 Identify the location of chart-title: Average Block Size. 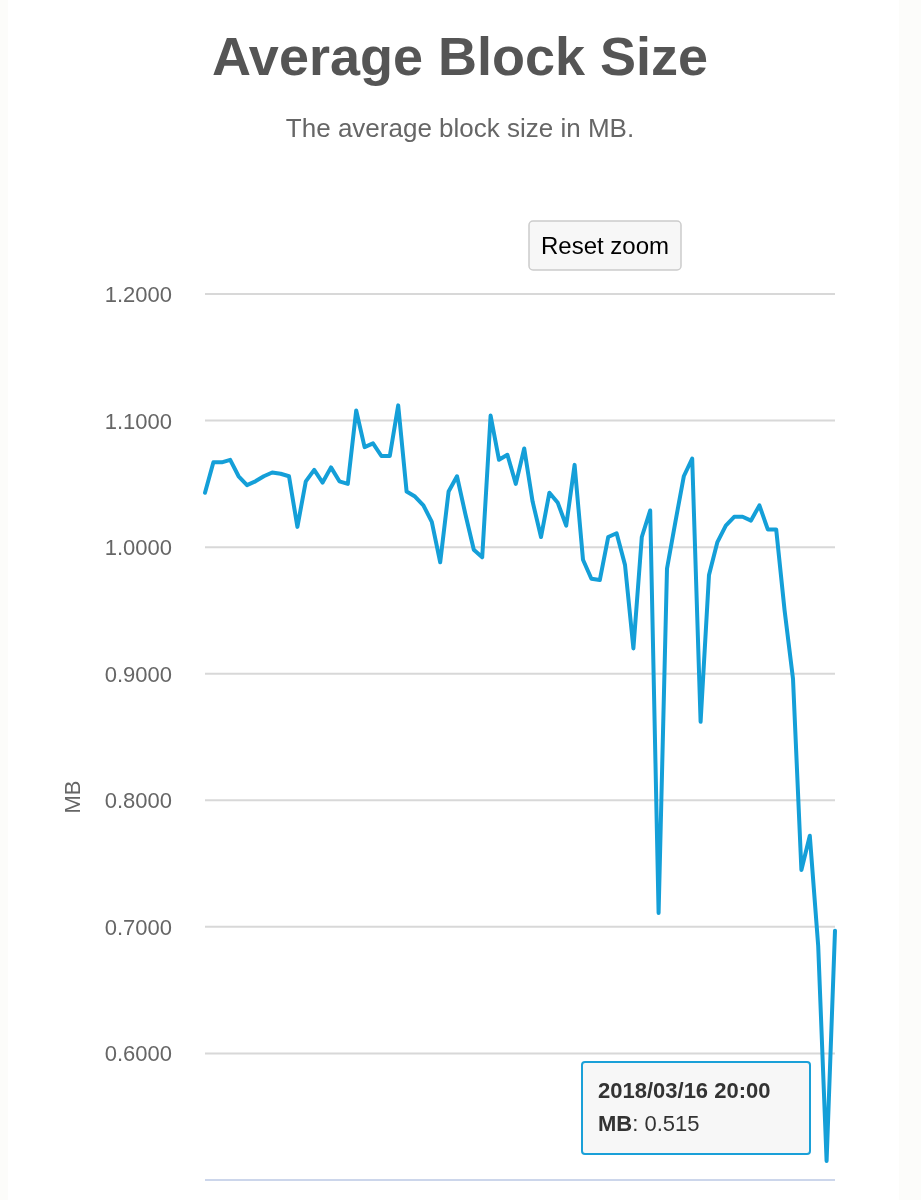
(460, 56).